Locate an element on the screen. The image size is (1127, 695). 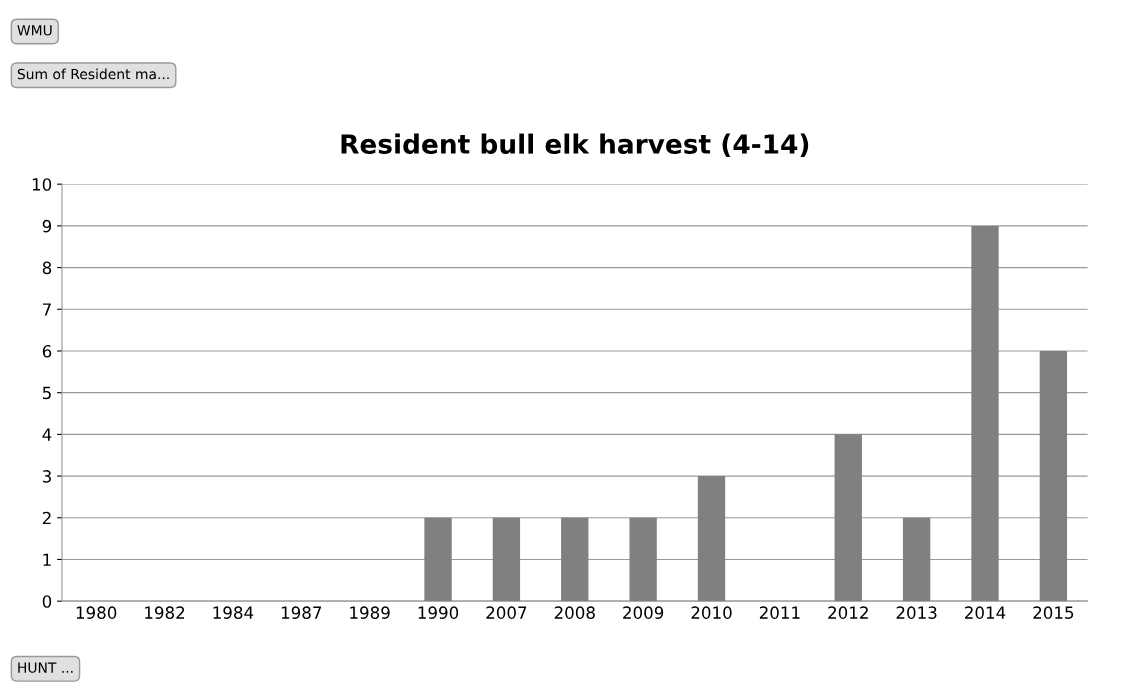
chart-title: Resident bull elk harvest (4-14) is located at coordinates (575, 145).